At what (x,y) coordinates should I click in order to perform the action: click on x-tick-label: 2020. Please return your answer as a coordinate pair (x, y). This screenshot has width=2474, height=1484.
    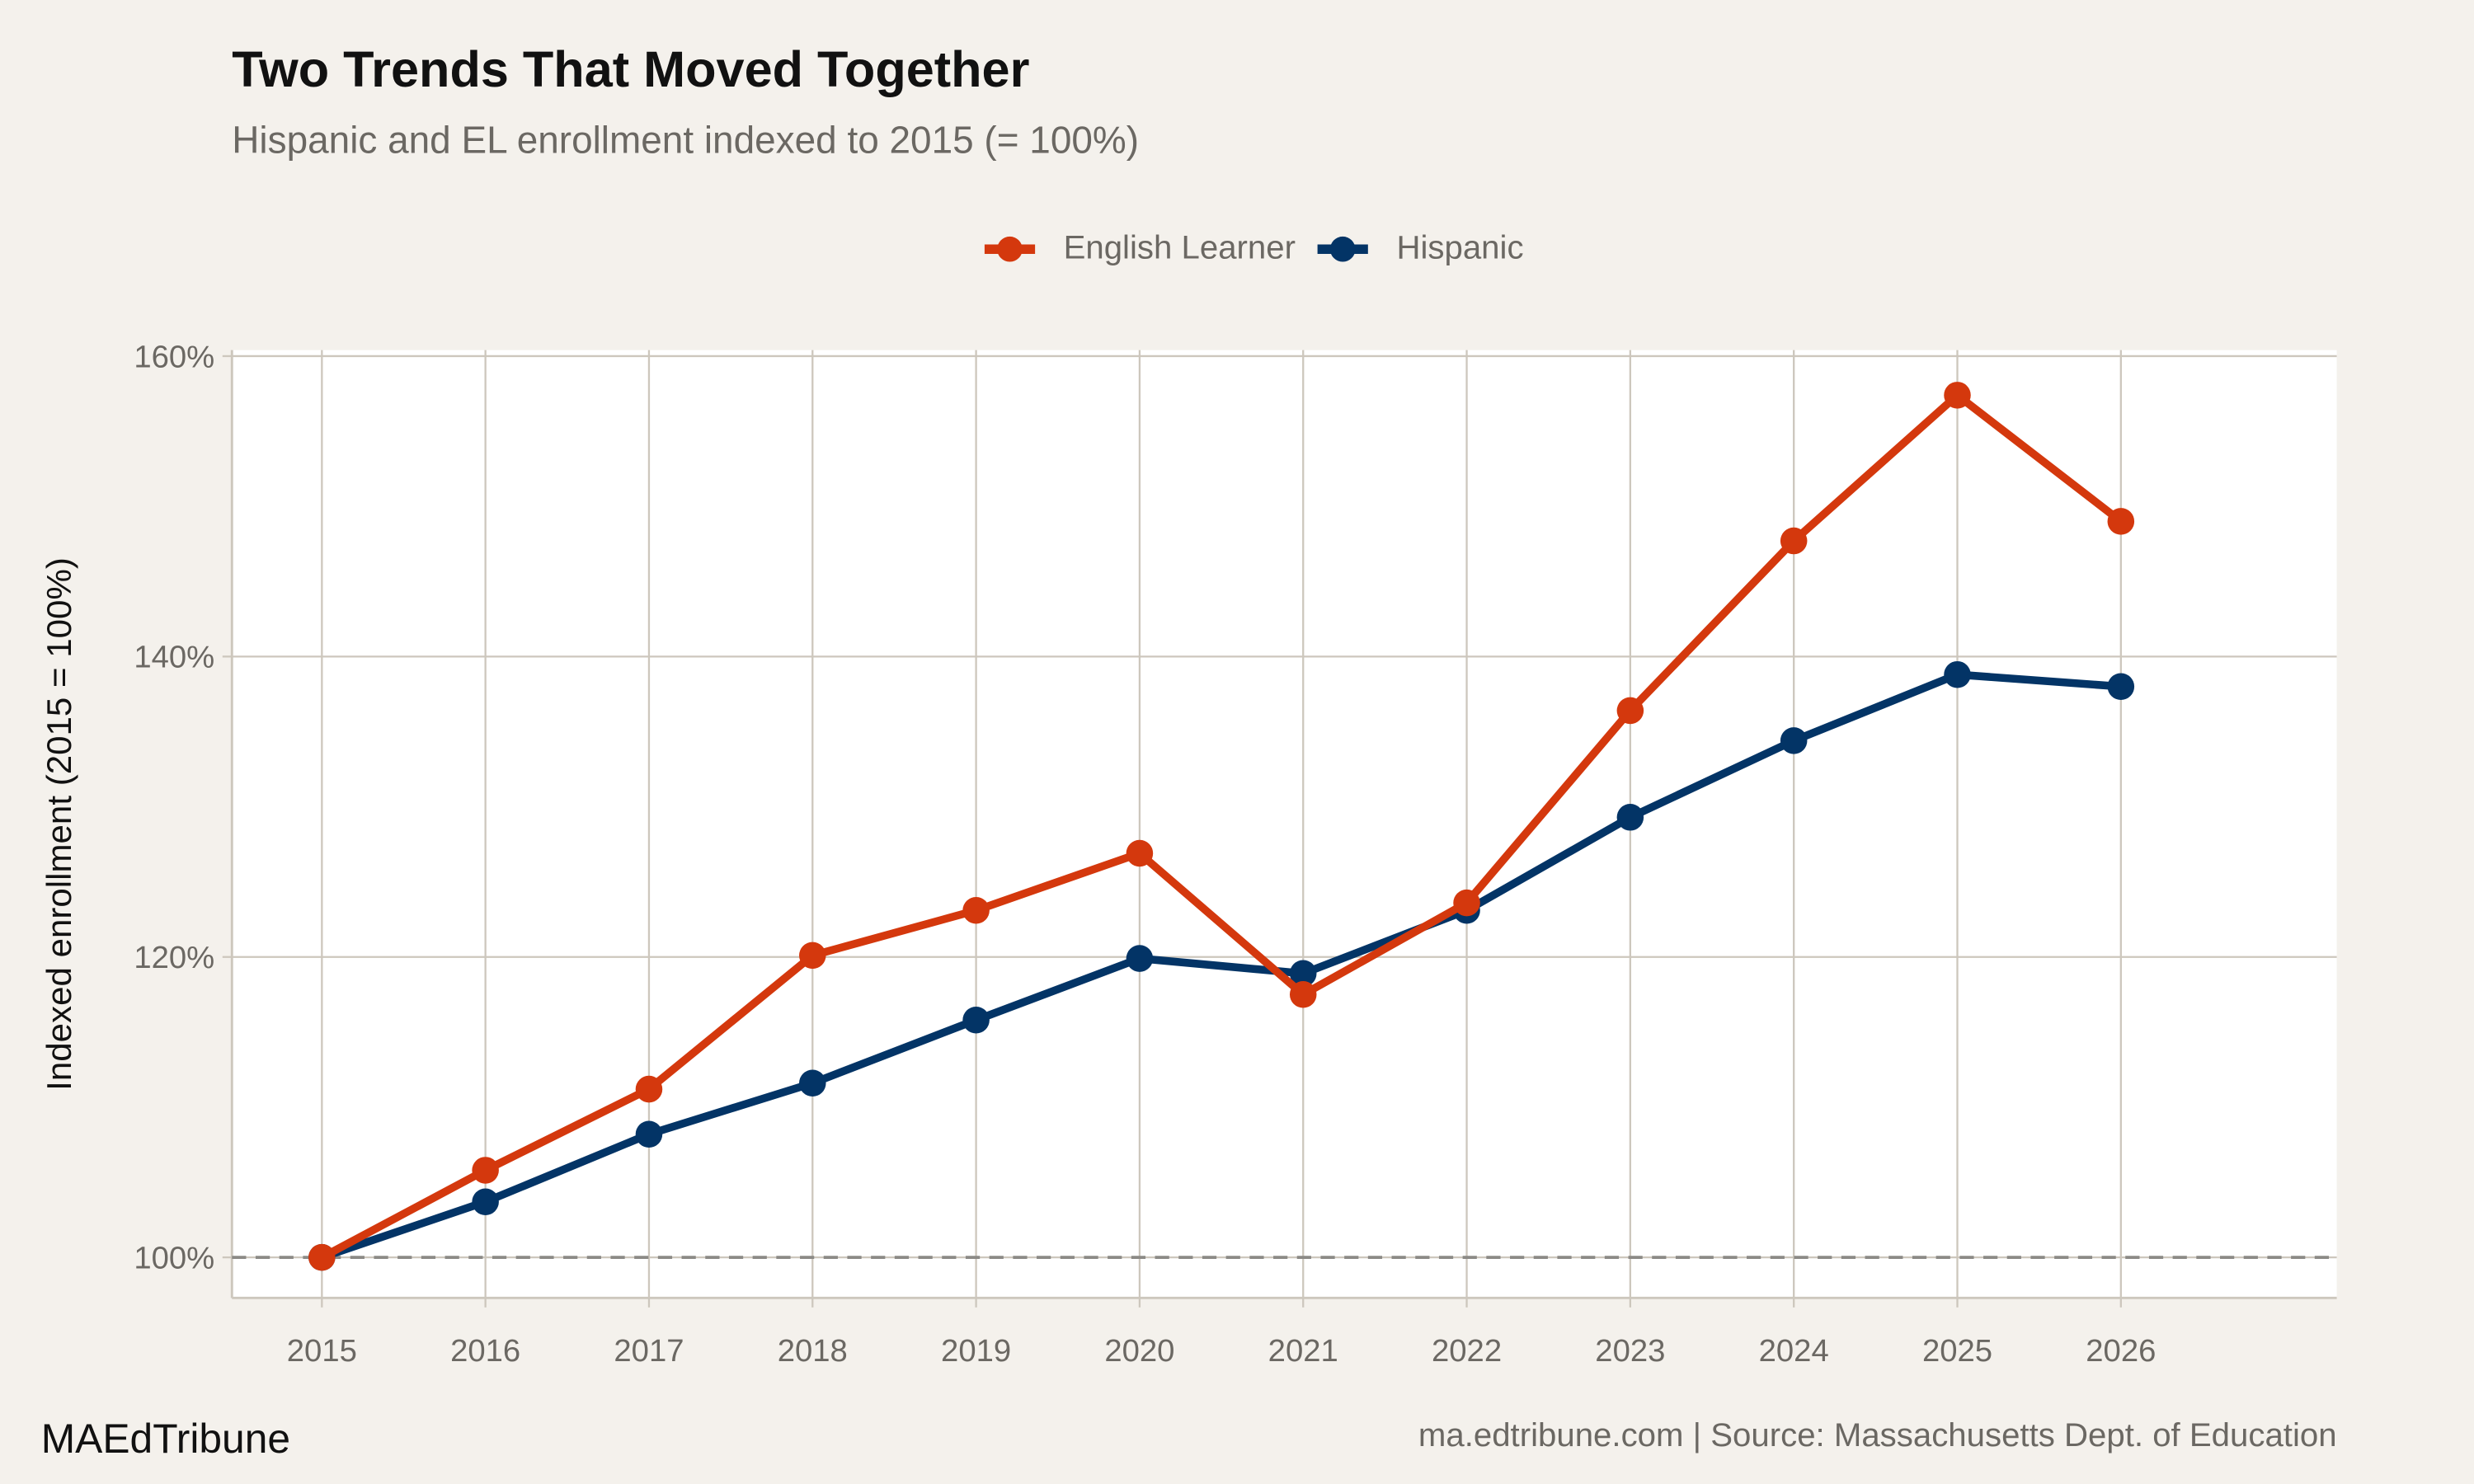
    Looking at the image, I should click on (1139, 1351).